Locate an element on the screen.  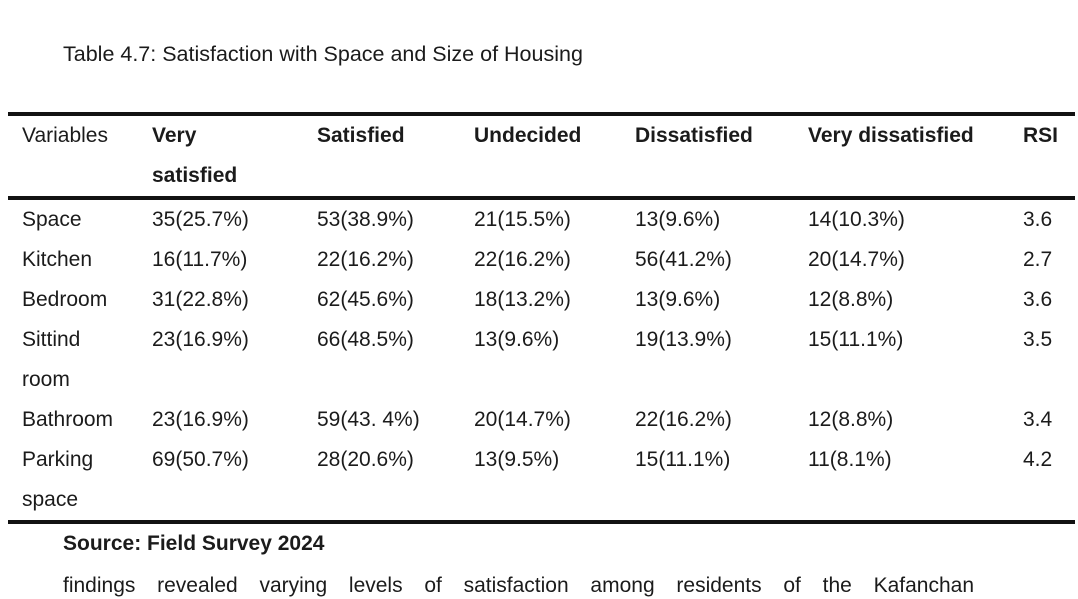
cell-value: 28(20.6%) is located at coordinates (365, 459).